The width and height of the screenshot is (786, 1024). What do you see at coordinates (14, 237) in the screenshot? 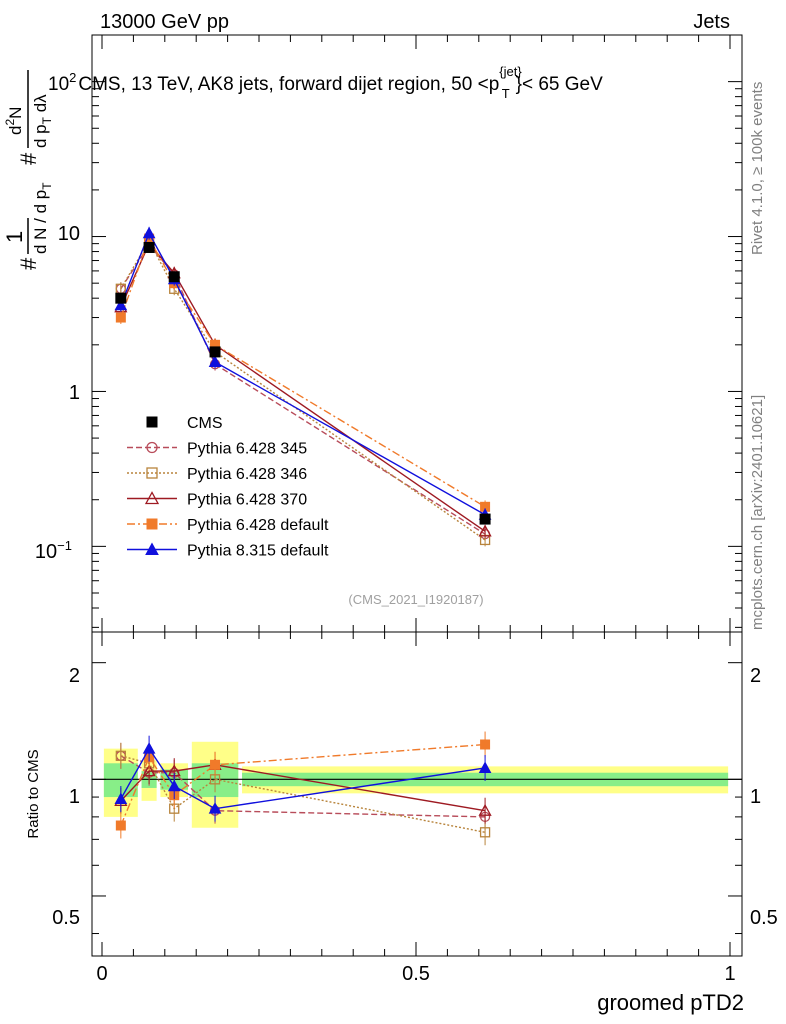
I see `ylabel-one: 1` at bounding box center [14, 237].